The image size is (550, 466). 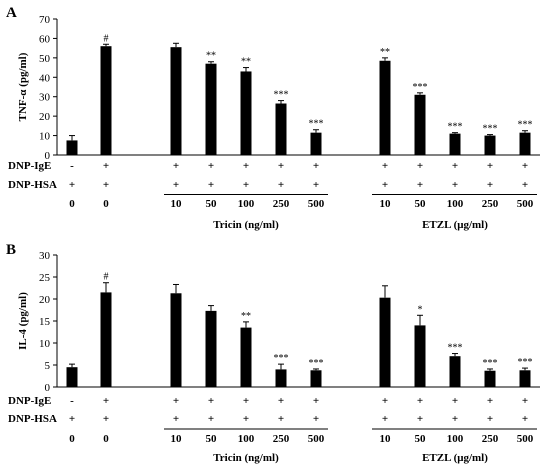 I want to click on y-tick-label: 20, so click(x=45, y=117).